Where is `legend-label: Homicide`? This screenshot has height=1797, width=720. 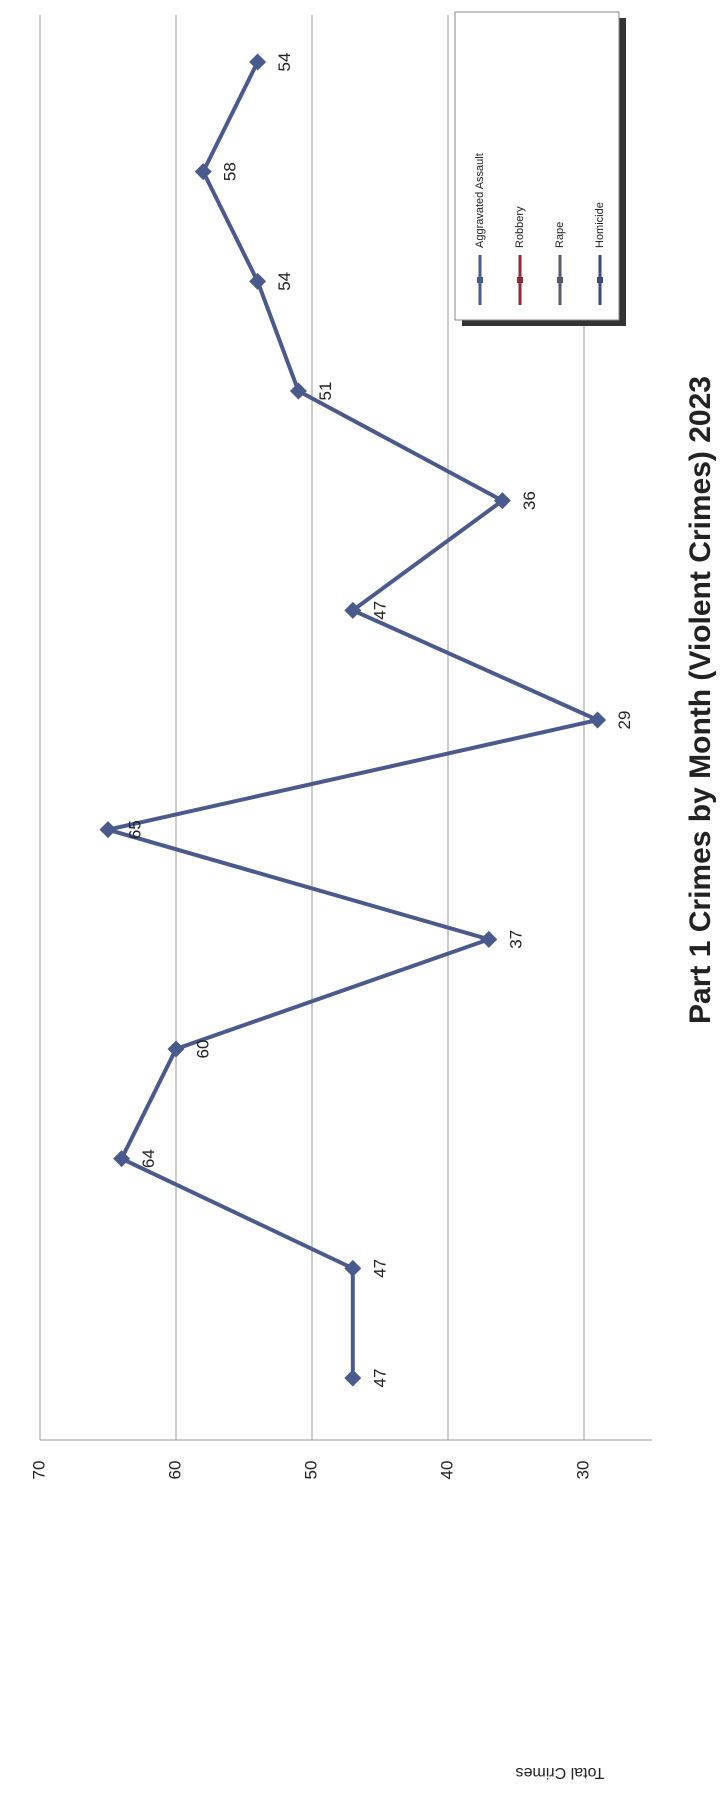 legend-label: Homicide is located at coordinates (600, 225).